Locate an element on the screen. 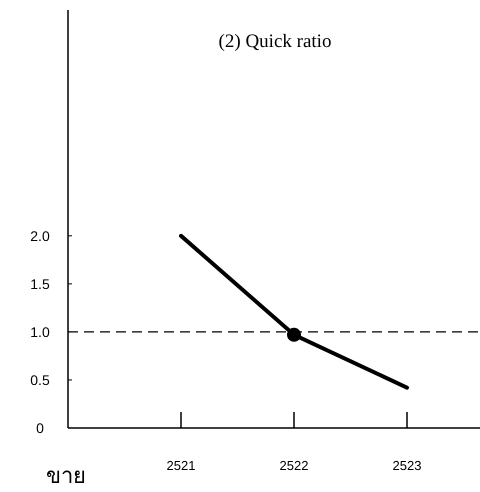 Image resolution: width=480 pixels, height=492 pixels. text: (2) Quick ratio is located at coordinates (275, 41).